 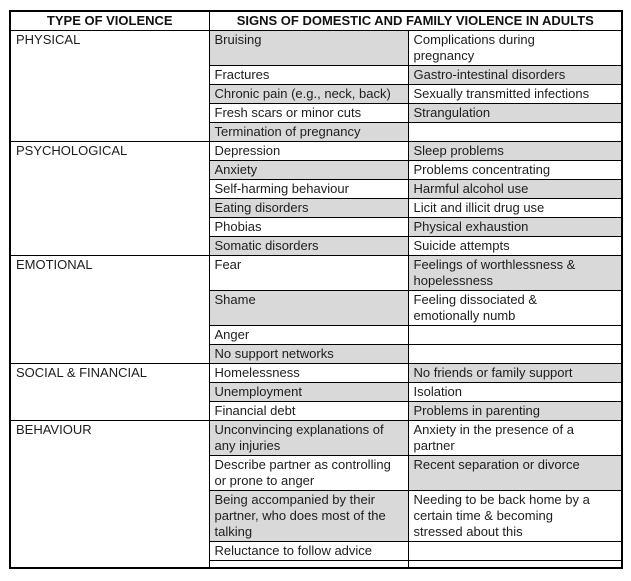 What do you see at coordinates (109, 20) in the screenshot?
I see `header-type-of-violence: TYPE OF VIOLENCE` at bounding box center [109, 20].